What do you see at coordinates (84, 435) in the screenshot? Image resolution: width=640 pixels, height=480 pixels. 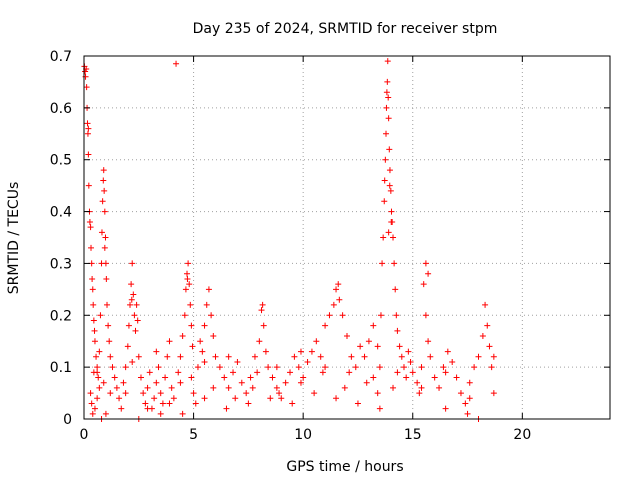 I see `x-tick-label: 0` at bounding box center [84, 435].